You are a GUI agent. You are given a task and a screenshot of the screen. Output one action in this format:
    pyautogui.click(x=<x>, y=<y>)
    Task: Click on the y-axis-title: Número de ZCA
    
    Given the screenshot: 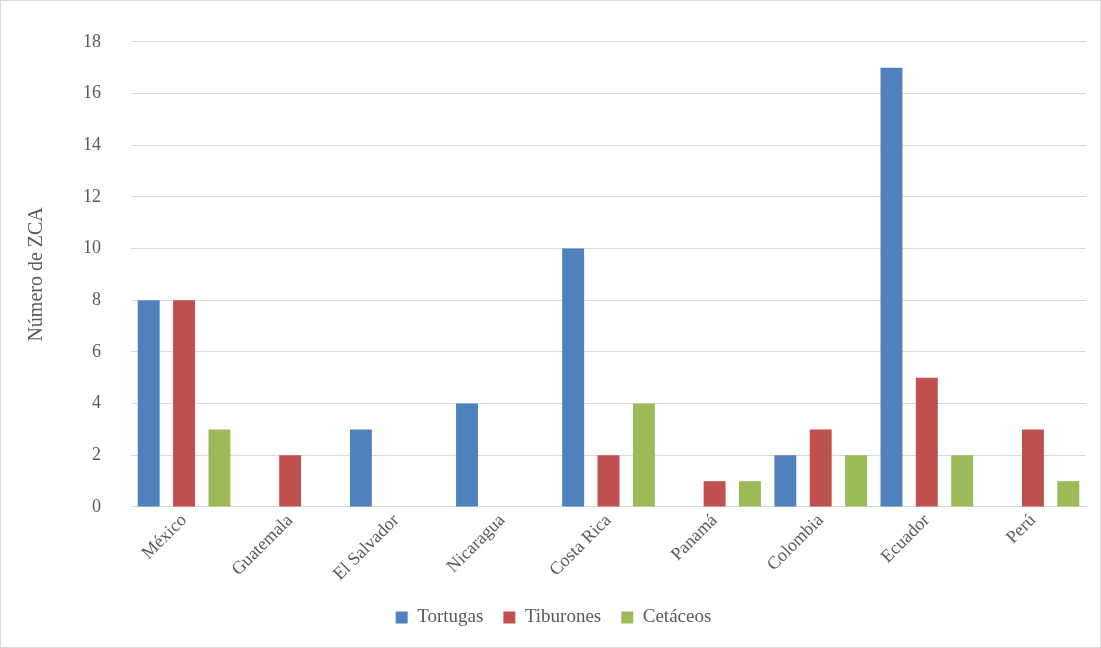 What is the action you would take?
    pyautogui.click(x=35, y=274)
    